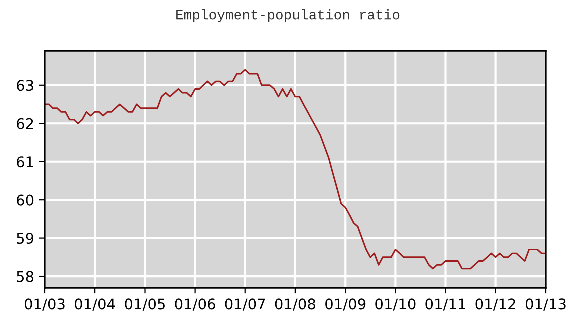 This screenshot has width=576, height=333. I want to click on x-tick-label: 01/07, so click(245, 304).